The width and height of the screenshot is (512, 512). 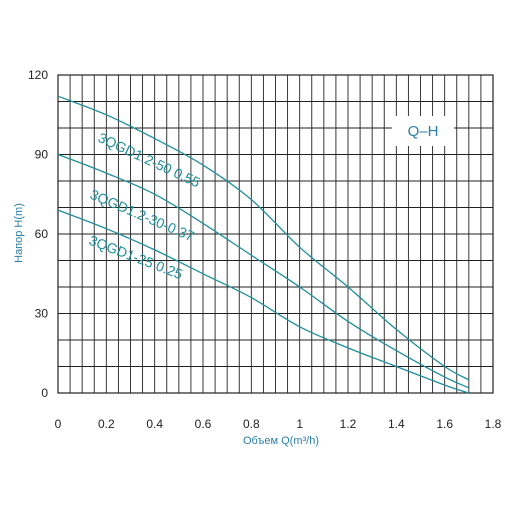 I want to click on y-tick-labels: 0 30 60 90 120, so click(x=38, y=234).